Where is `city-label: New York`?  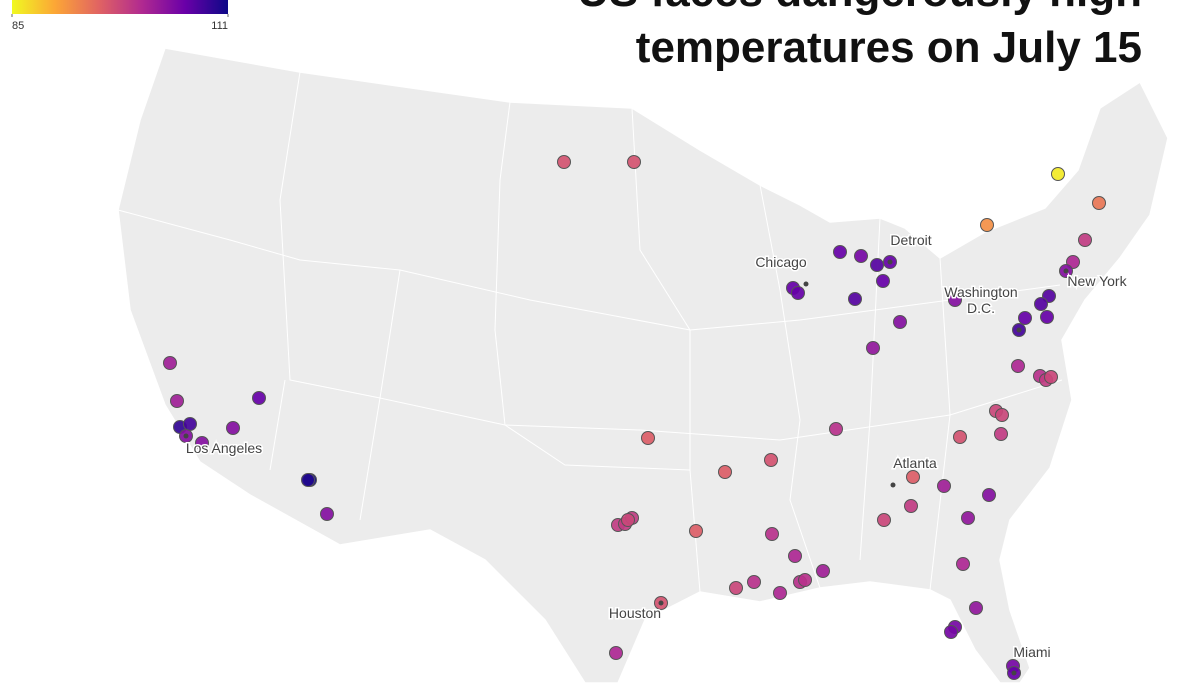
city-label: New York is located at coordinates (1097, 281).